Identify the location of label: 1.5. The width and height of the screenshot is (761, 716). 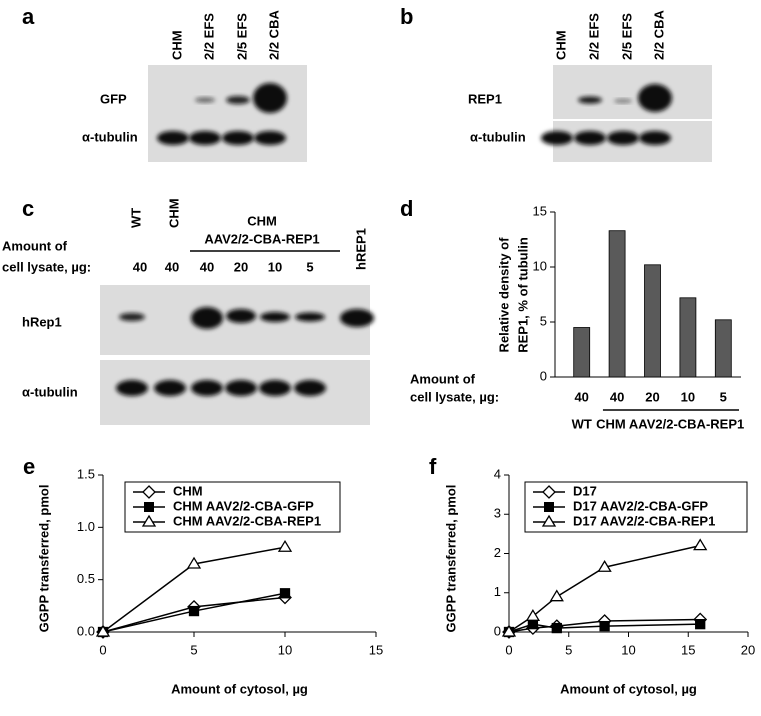
(86, 473).